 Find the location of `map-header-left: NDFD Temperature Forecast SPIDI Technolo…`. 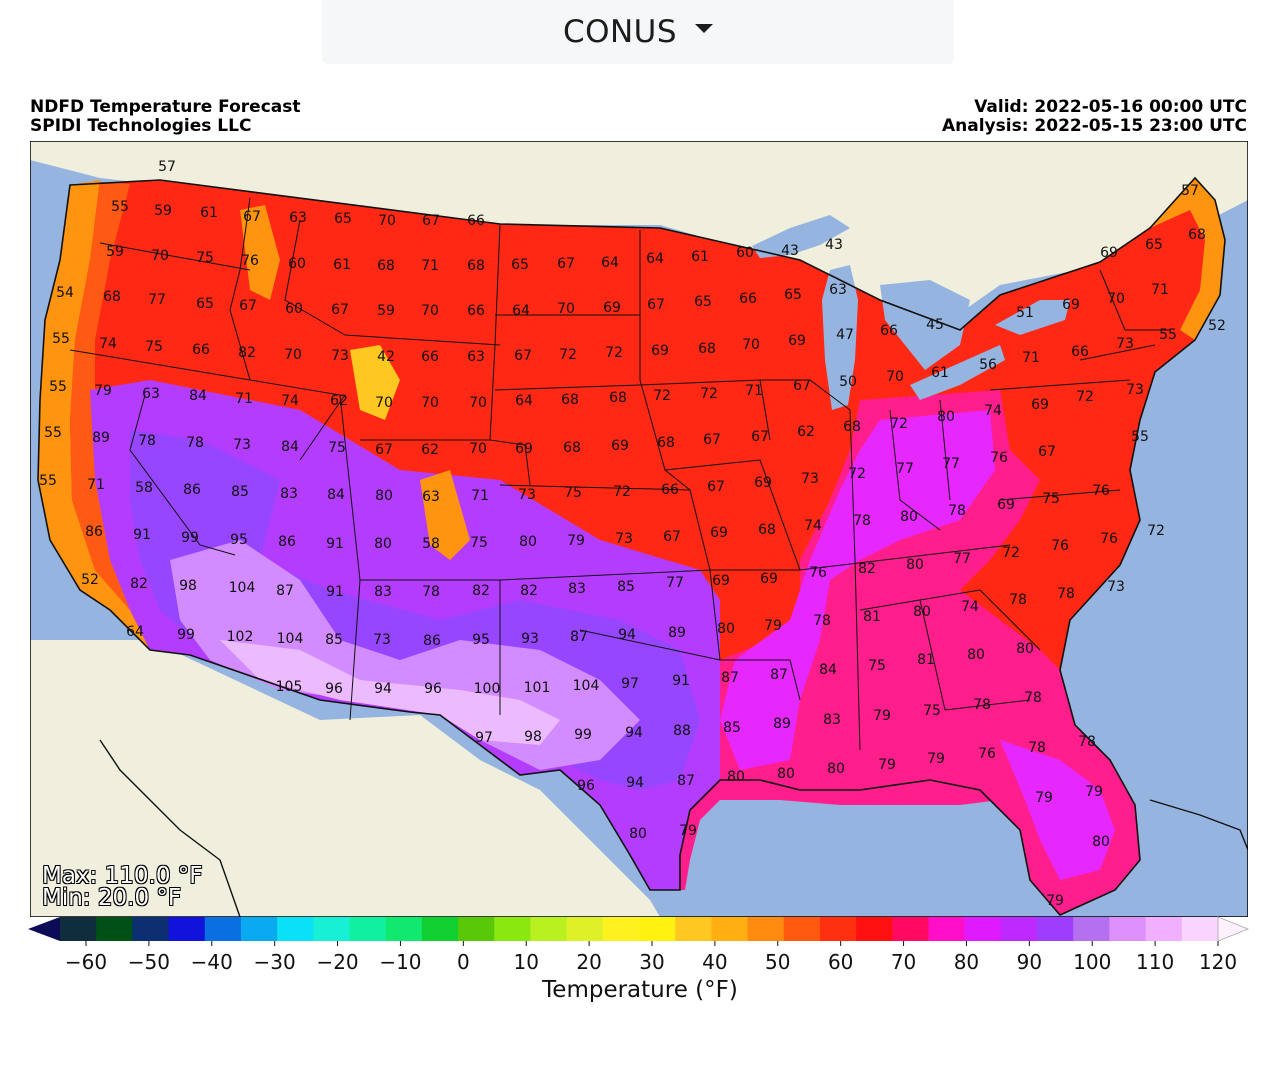

map-header-left: NDFD Temperature Forecast SPIDI Technolo… is located at coordinates (165, 117).